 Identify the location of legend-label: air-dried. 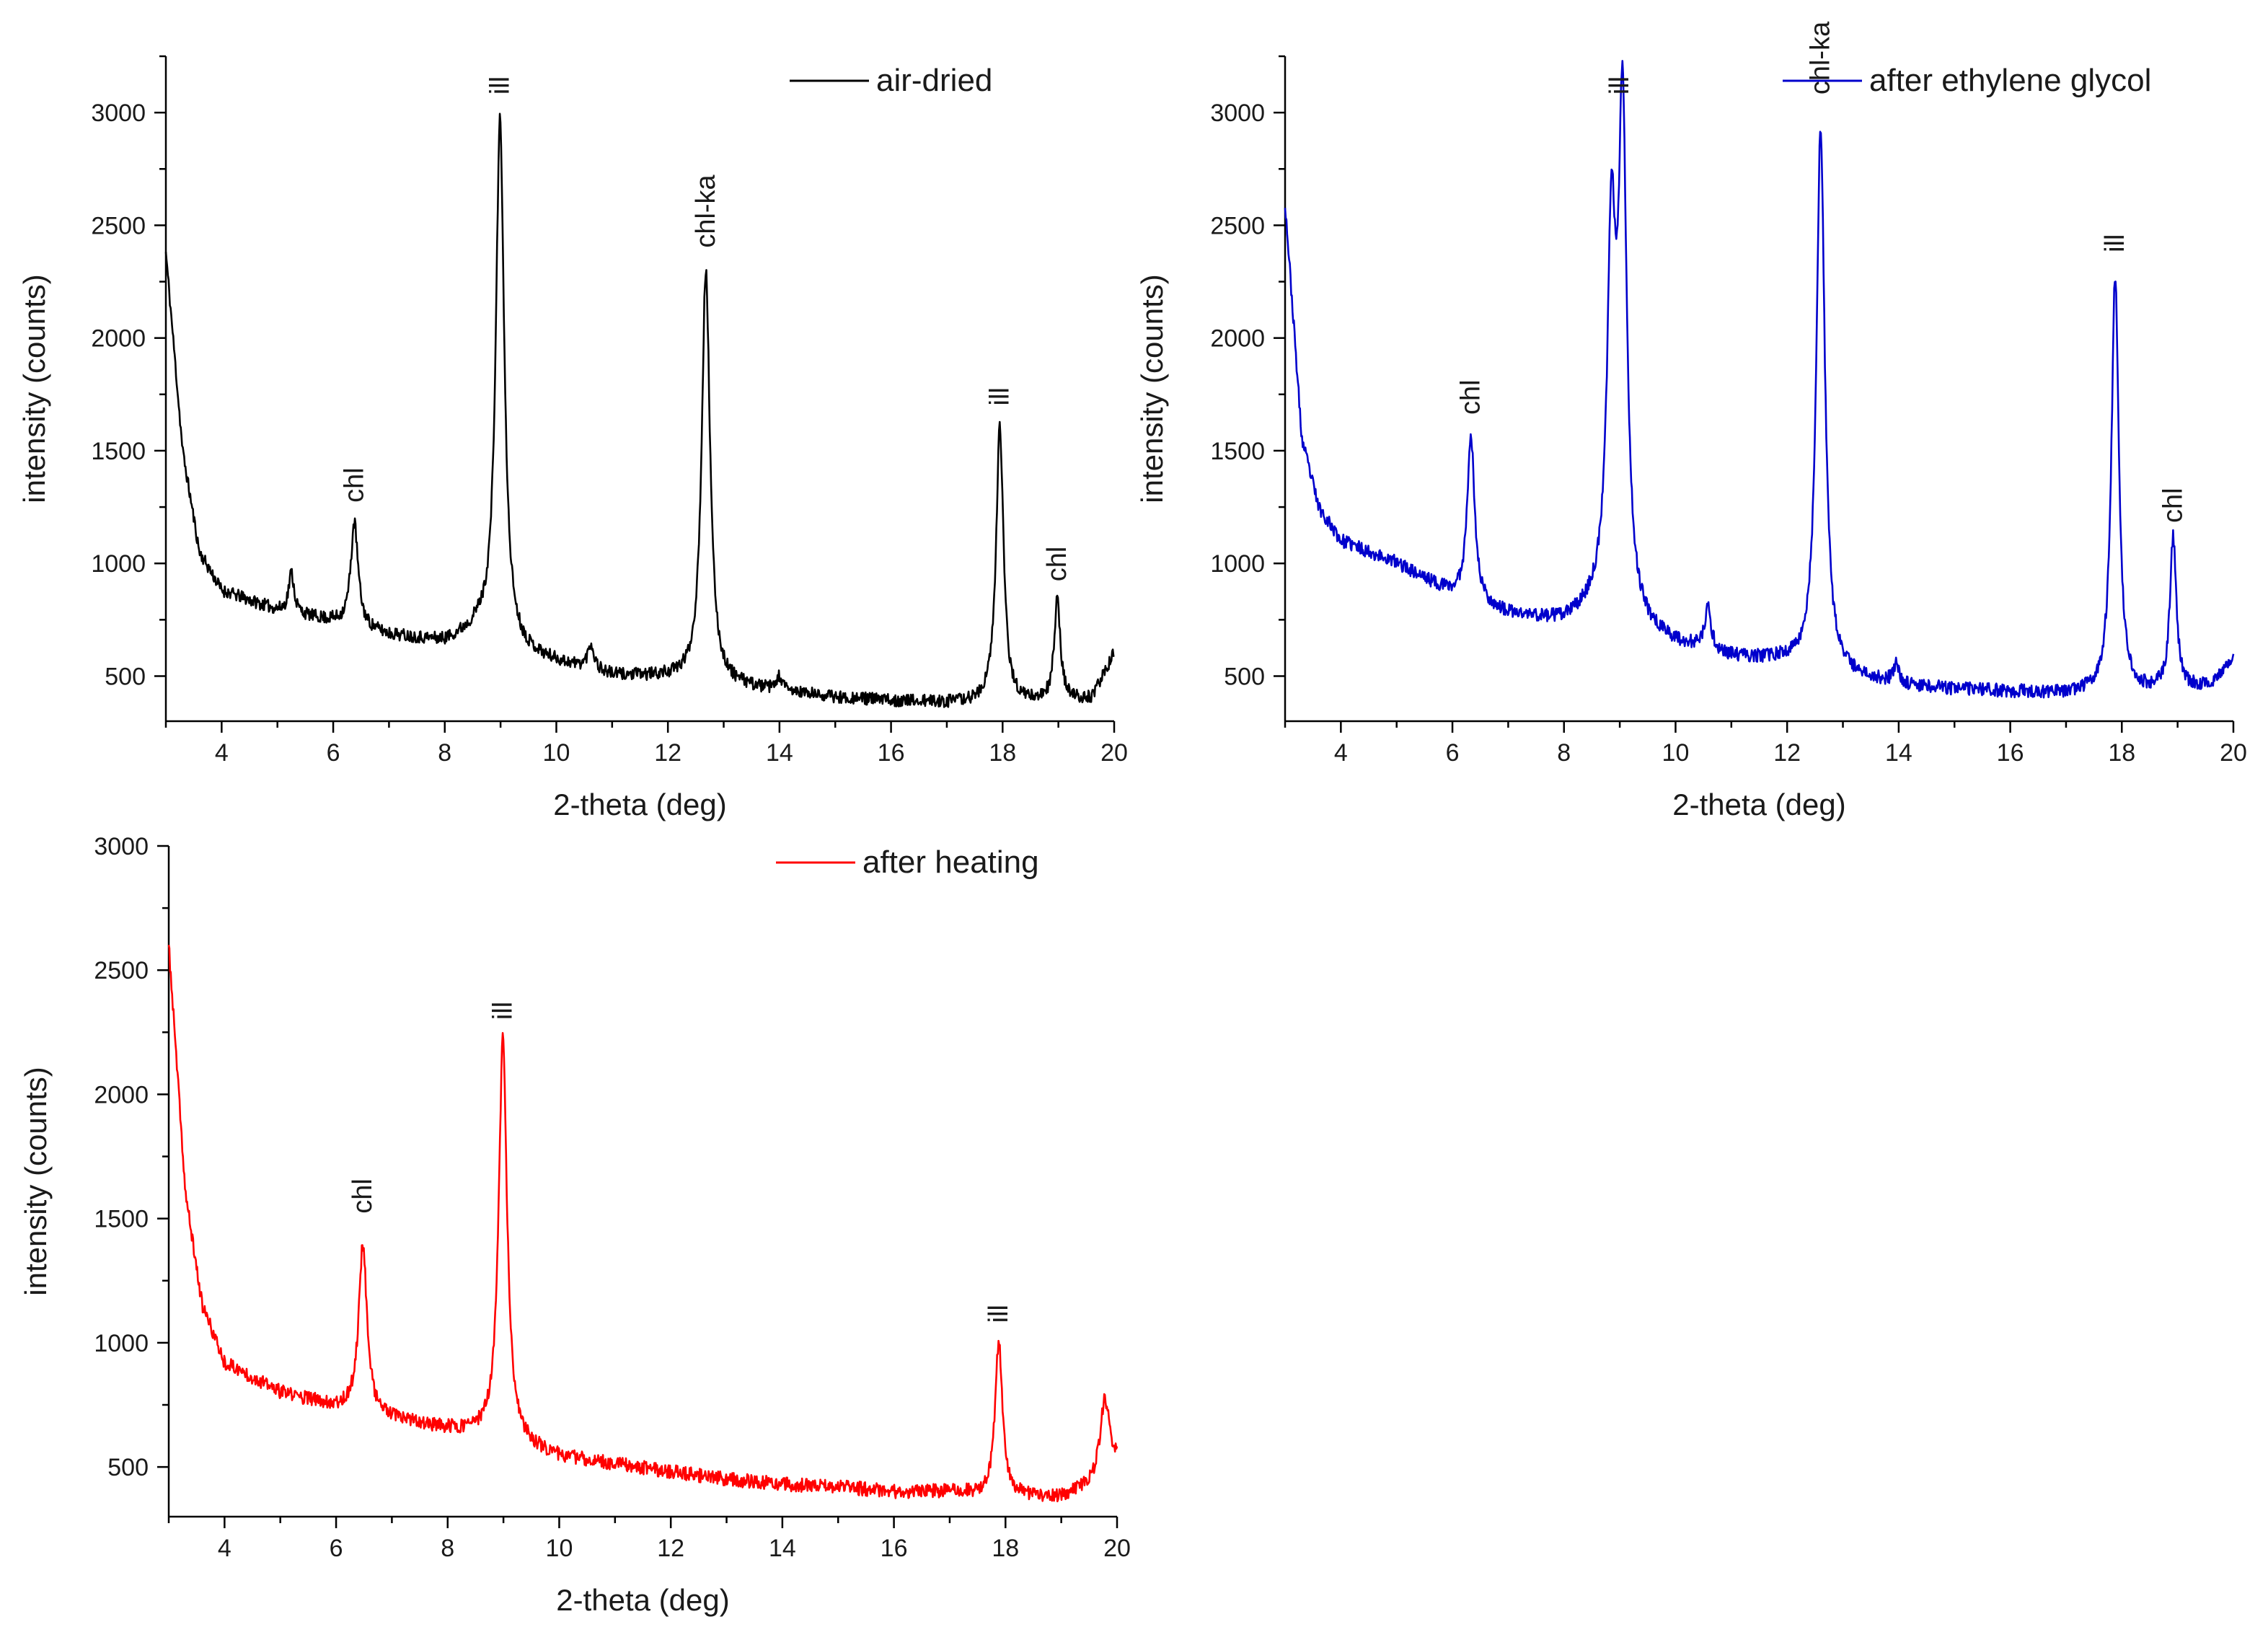
(934, 80).